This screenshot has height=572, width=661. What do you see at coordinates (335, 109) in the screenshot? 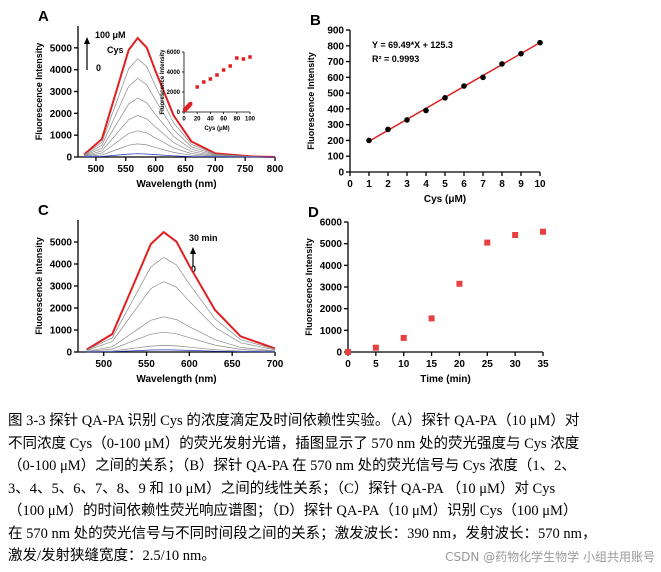
I see `y-tick-label: 400` at bounding box center [335, 109].